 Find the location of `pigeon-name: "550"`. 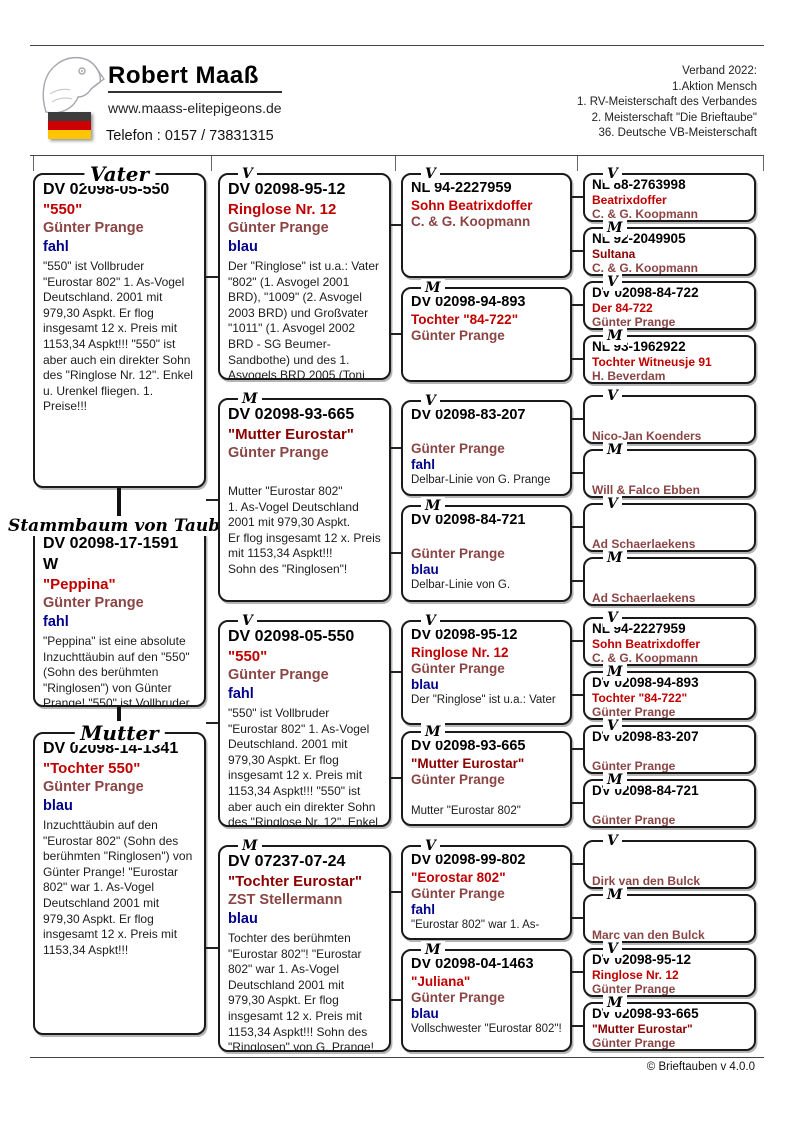

pigeon-name: "550" is located at coordinates (248, 656).